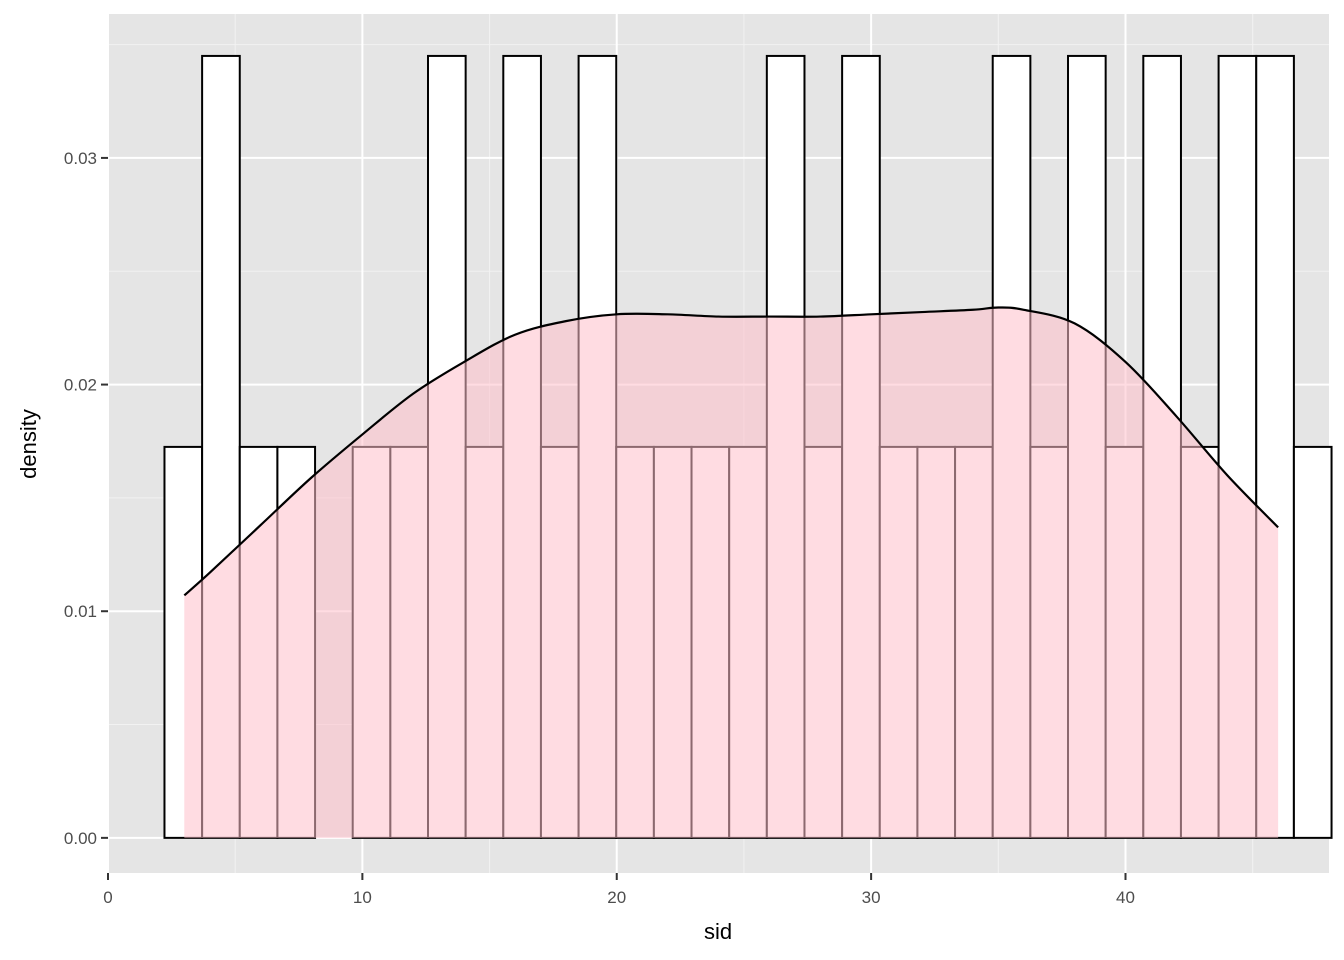  I want to click on histogram-bar, so click(1312, 642).